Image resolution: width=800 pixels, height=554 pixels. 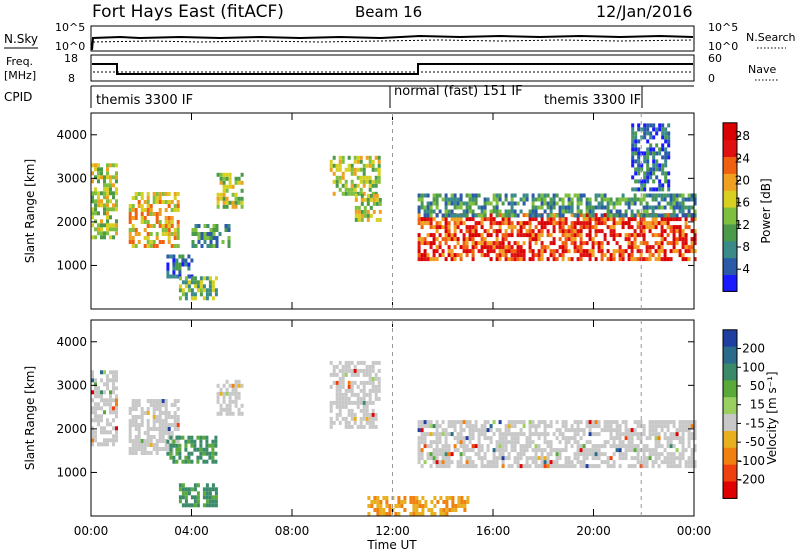 I want to click on colorbar-tick-label: 4, so click(x=746, y=269).